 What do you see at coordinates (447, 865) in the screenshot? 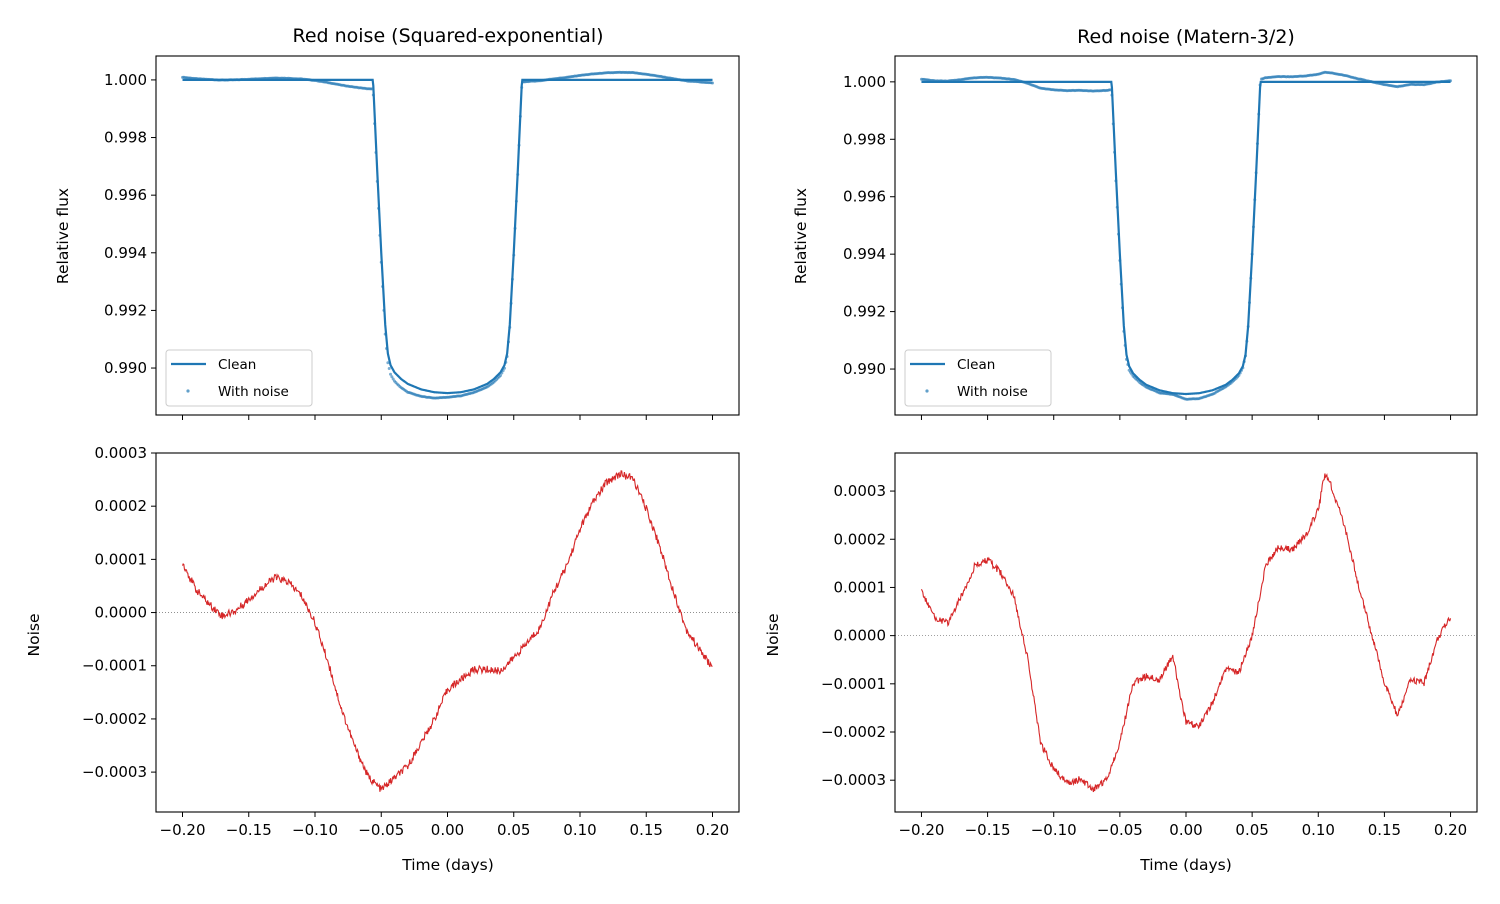
I see `xlabel-left: Time (days)` at bounding box center [447, 865].